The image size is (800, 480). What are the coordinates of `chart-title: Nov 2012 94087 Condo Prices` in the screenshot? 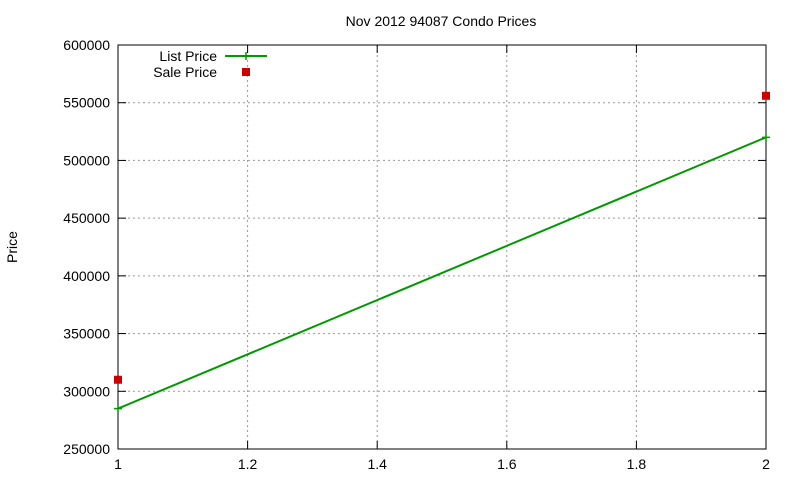 It's located at (441, 21).